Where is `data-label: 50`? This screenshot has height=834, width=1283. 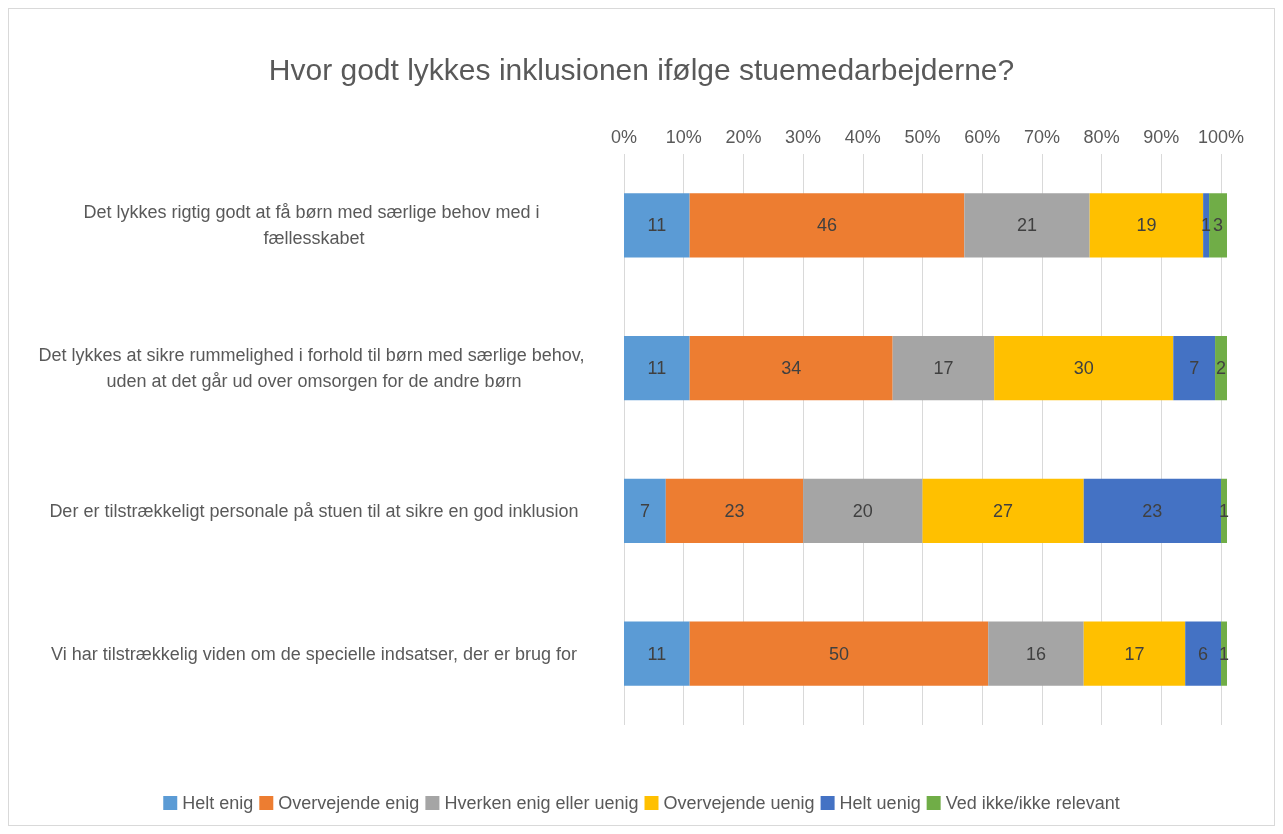 data-label: 50 is located at coordinates (838, 653).